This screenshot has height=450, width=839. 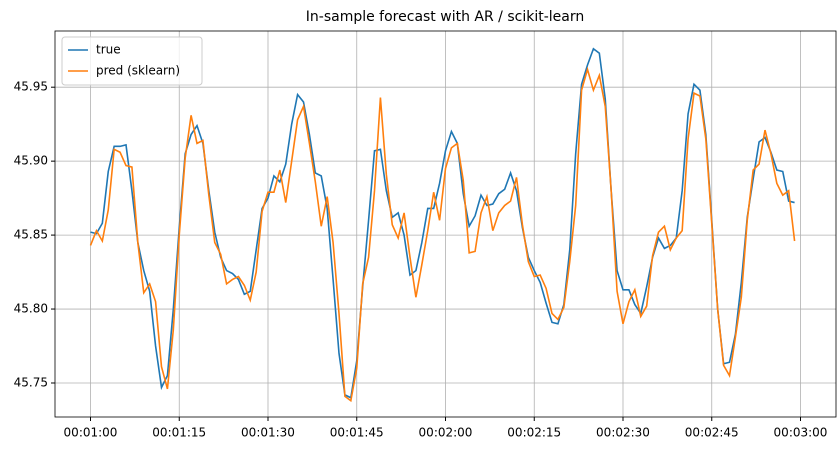 What do you see at coordinates (31, 87) in the screenshot?
I see `y-tick-label: 45.95` at bounding box center [31, 87].